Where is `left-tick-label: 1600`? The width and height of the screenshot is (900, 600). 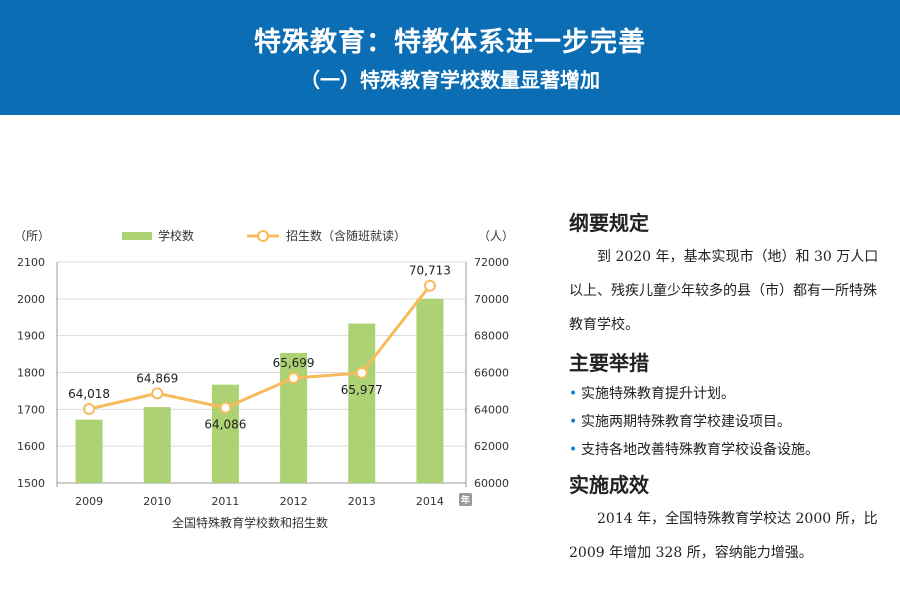
left-tick-label: 1600 is located at coordinates (31, 446).